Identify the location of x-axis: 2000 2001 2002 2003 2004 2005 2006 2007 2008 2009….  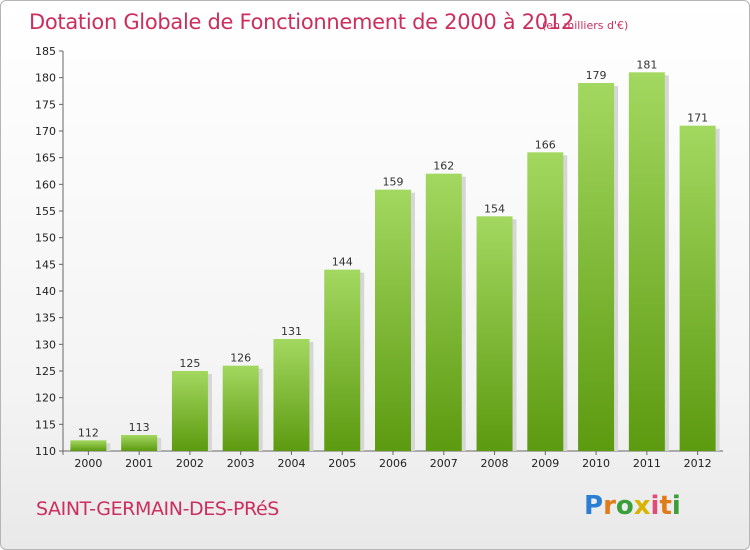
(393, 460).